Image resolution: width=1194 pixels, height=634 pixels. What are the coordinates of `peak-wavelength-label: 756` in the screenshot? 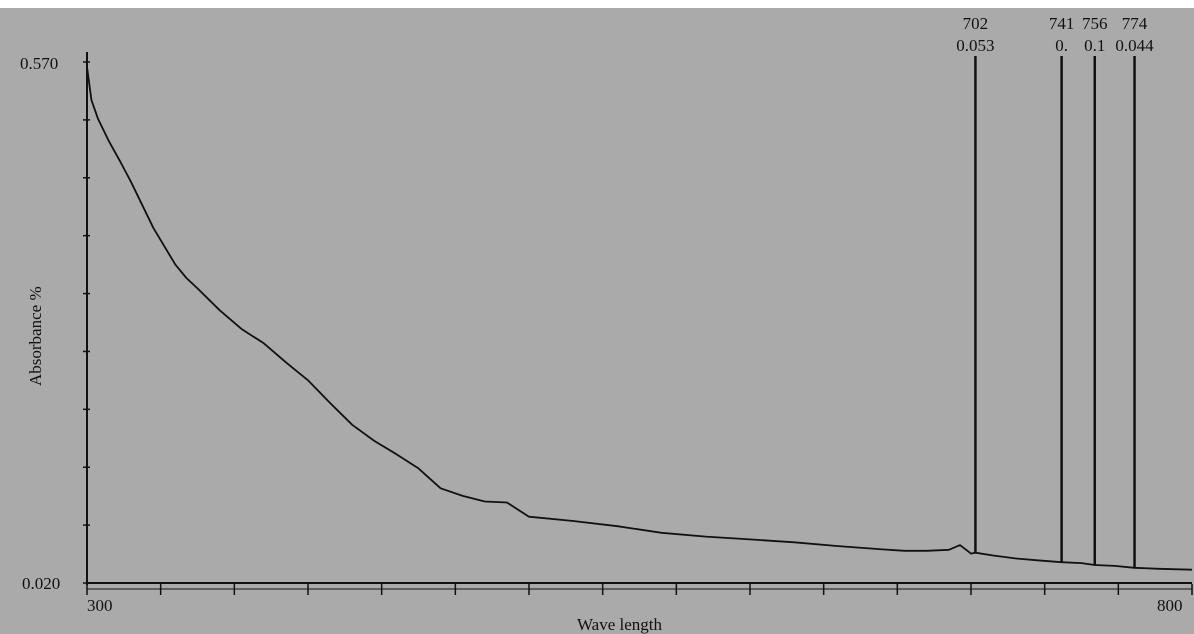 It's located at (1095, 23).